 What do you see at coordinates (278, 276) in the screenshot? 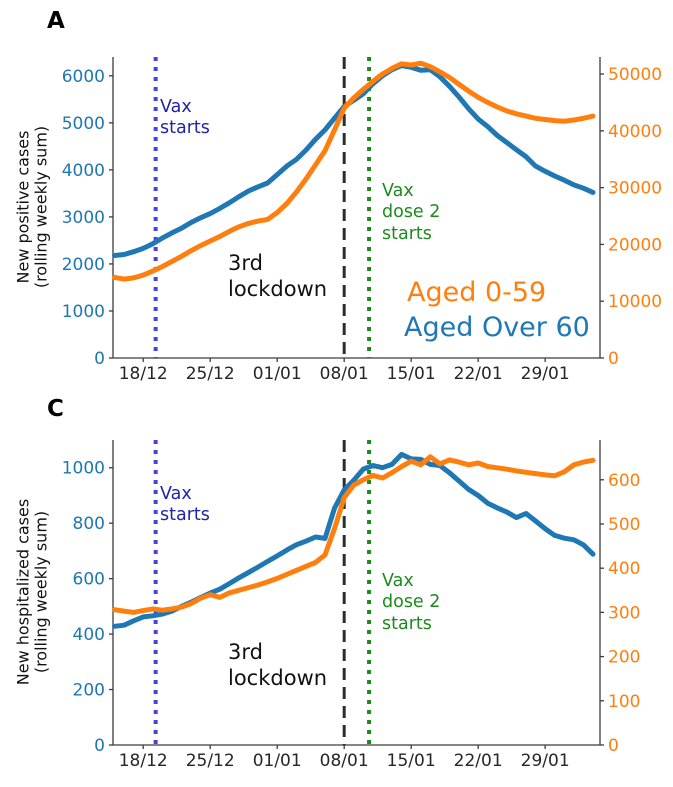
I see `panel-a-lockdown-annotation: 3rd lockdown` at bounding box center [278, 276].